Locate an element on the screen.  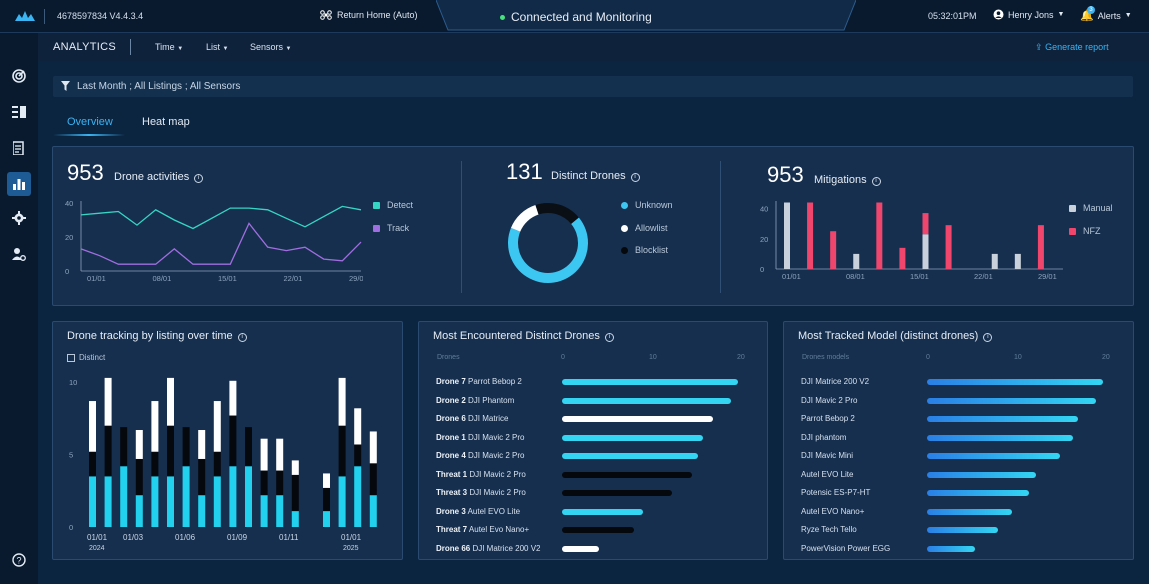
encountered-title-text: Most Encountered Distinct Drones is located at coordinates (516, 336).